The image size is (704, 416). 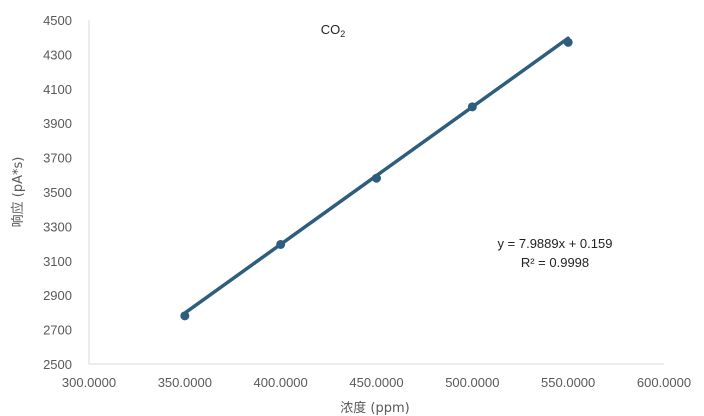 I want to click on y-tick-label: 3500, so click(x=57, y=192).